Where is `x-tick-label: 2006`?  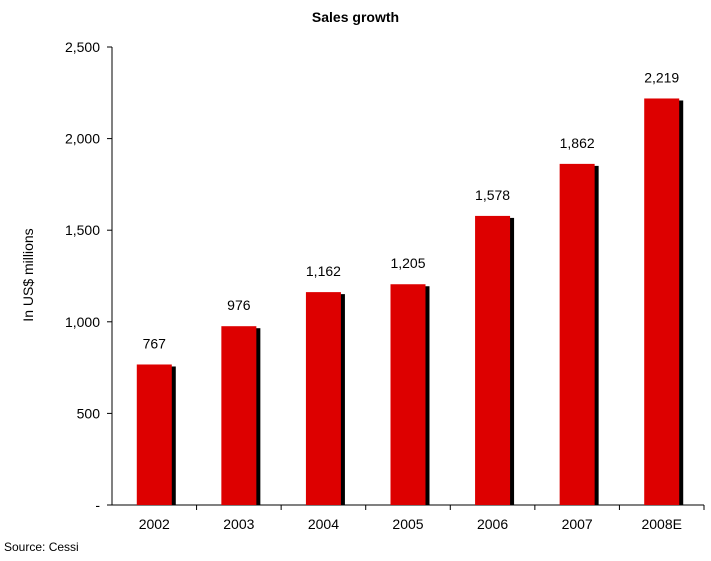
x-tick-label: 2006 is located at coordinates (492, 524).